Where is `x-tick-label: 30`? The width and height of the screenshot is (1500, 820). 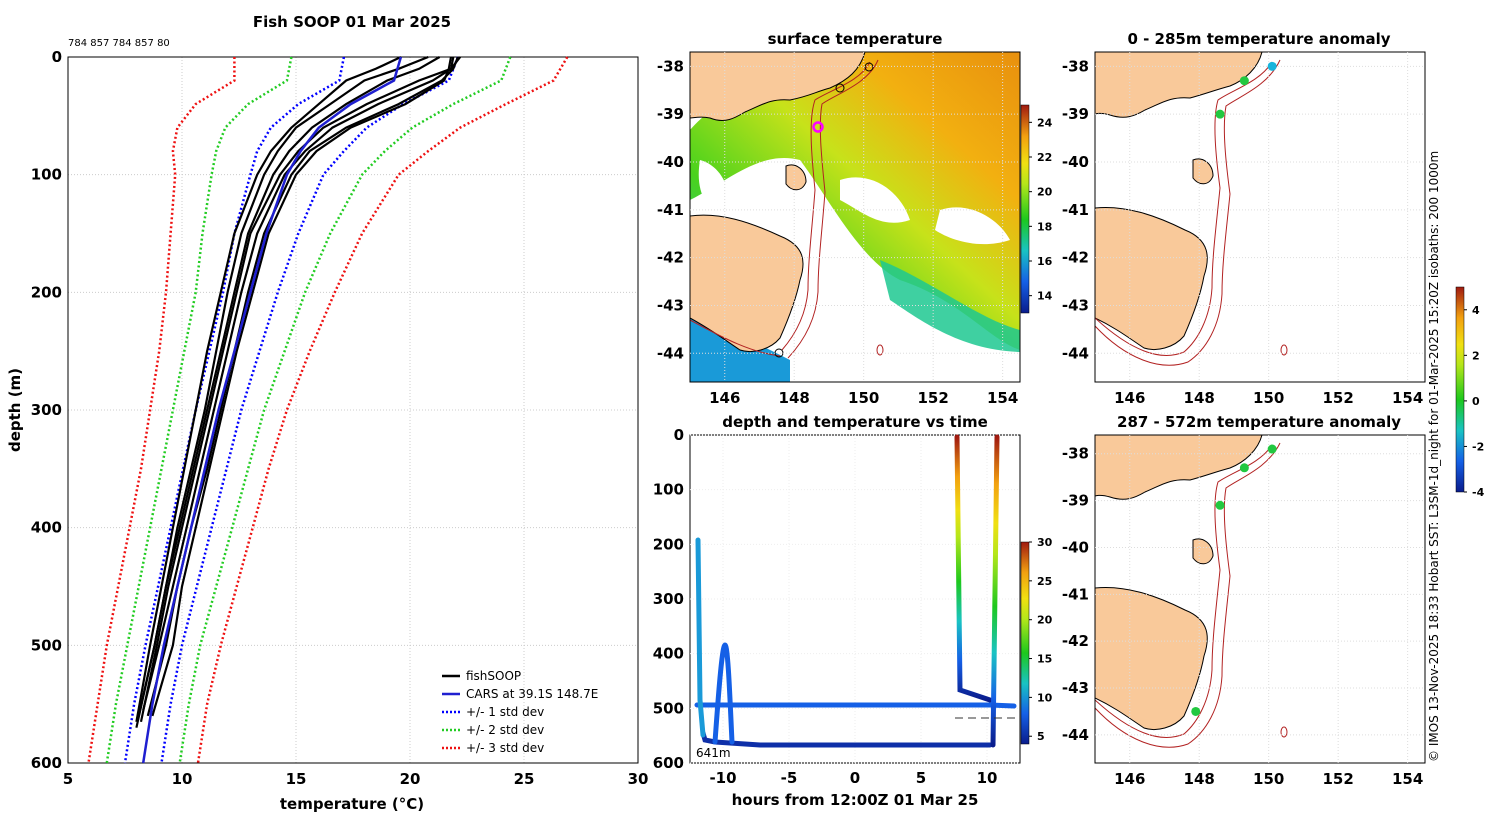
x-tick-label: 30 is located at coordinates (638, 779).